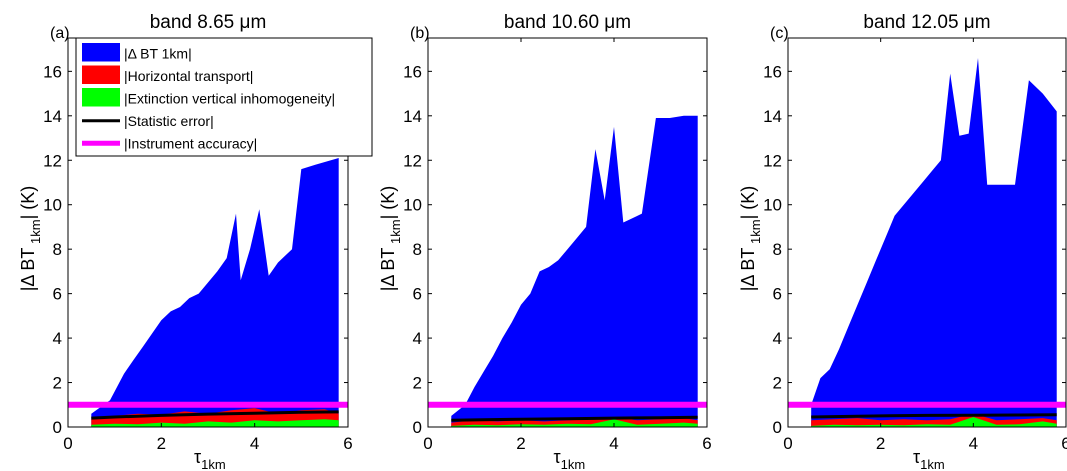  I want to click on legend-label: |Horizontal transport|, so click(188, 76).